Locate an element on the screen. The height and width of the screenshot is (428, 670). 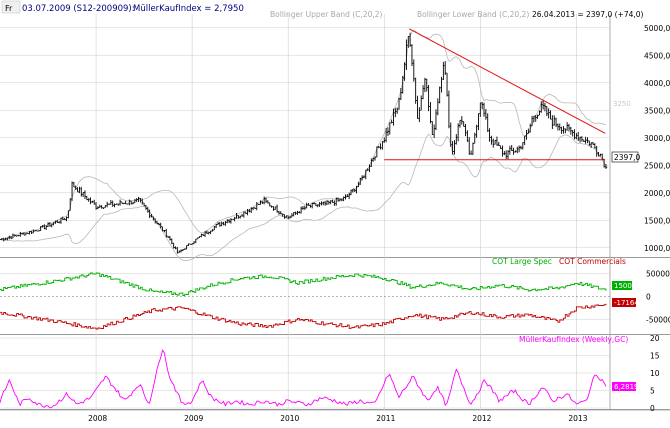
ghost-price-label: 3250 is located at coordinates (622, 104).